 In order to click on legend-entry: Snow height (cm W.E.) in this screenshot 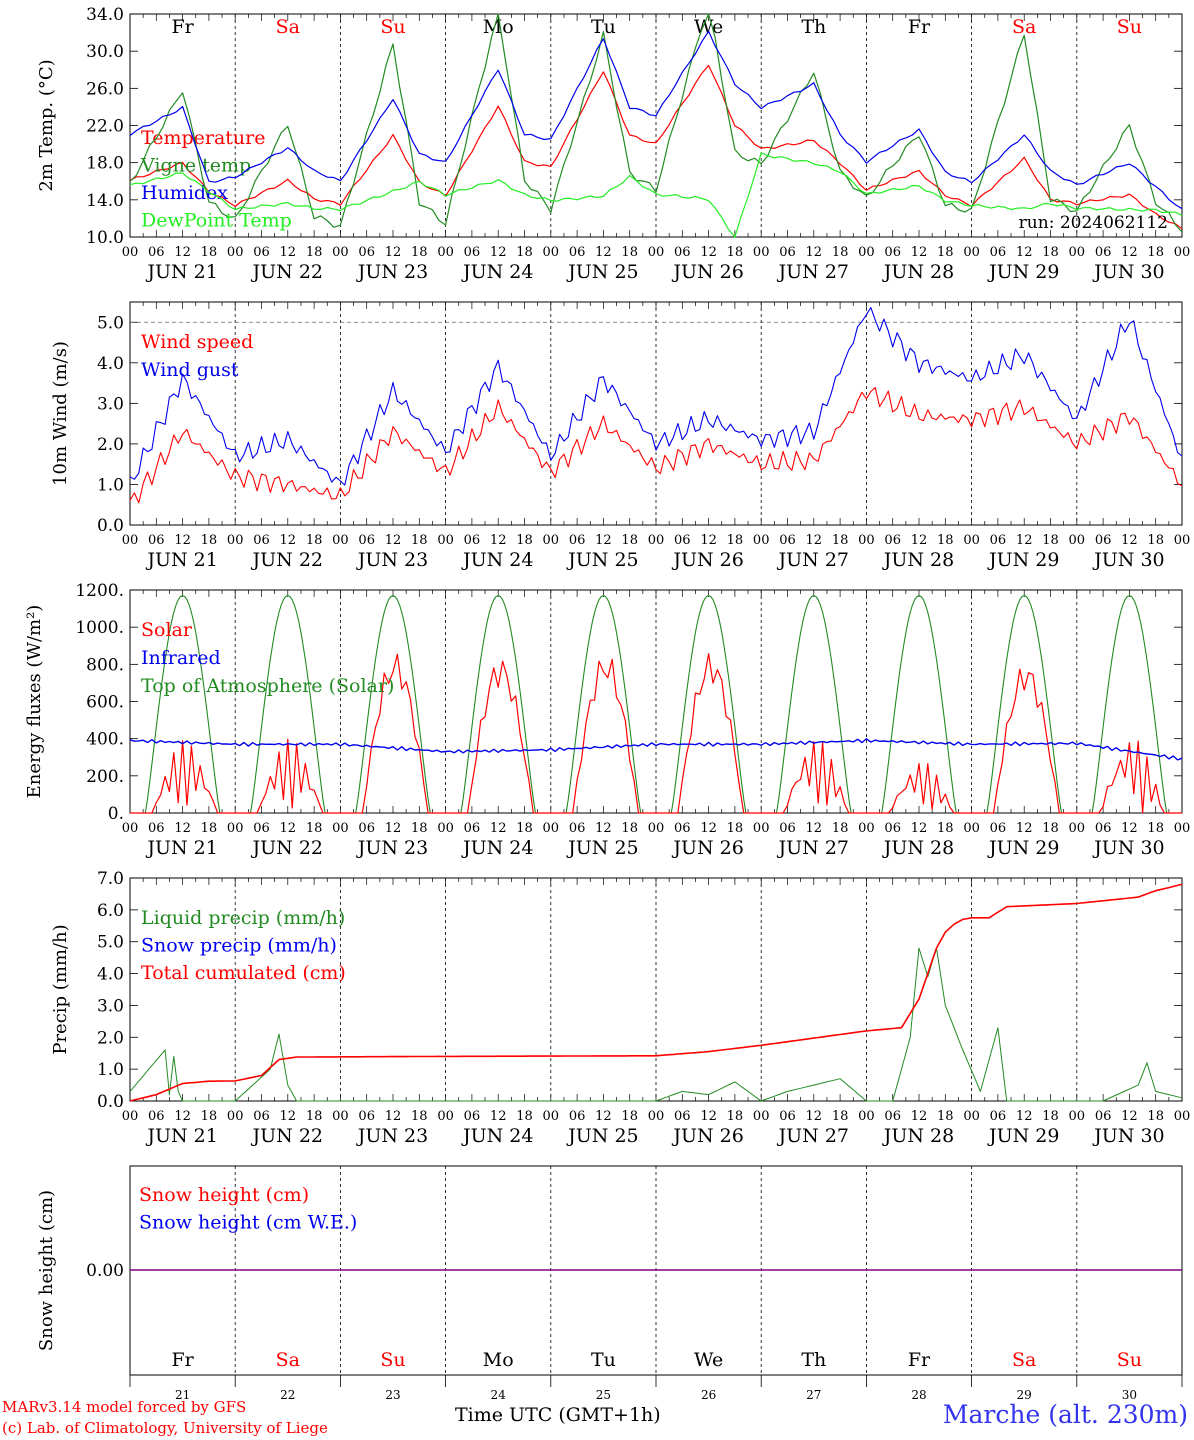, I will do `click(248, 1223)`.